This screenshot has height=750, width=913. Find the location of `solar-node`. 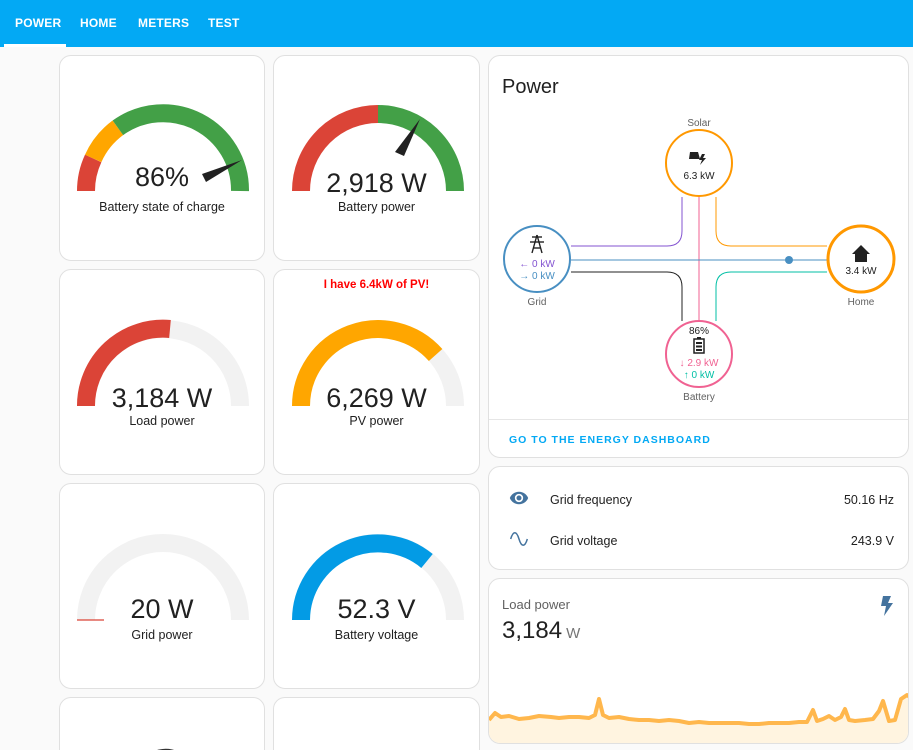

solar-node is located at coordinates (699, 163).